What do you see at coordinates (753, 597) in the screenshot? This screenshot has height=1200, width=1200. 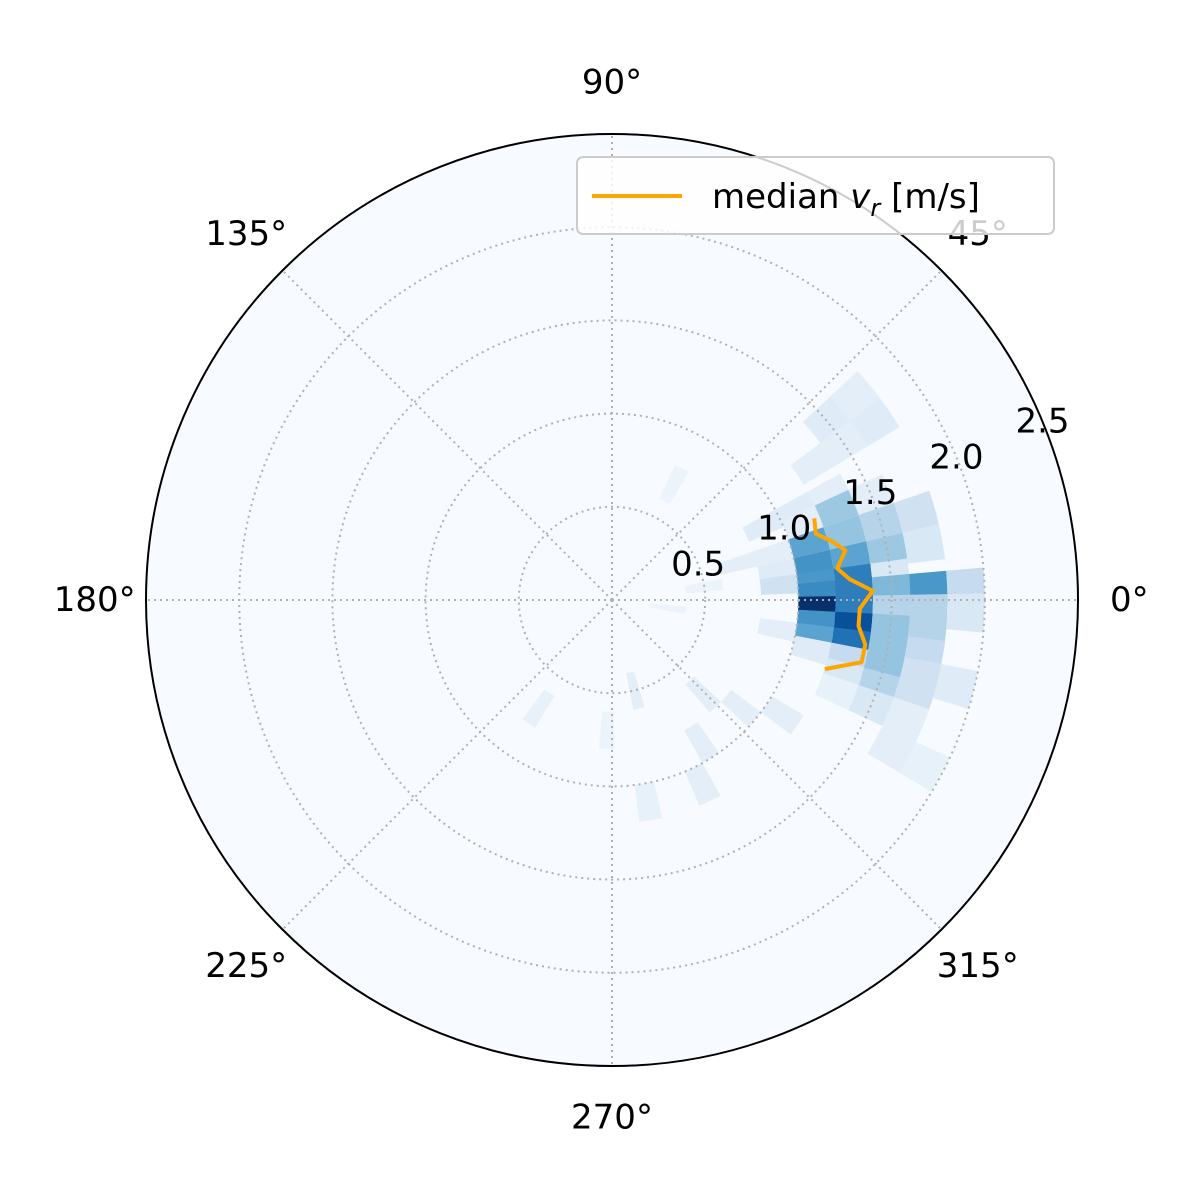 I see `density-bins` at bounding box center [753, 597].